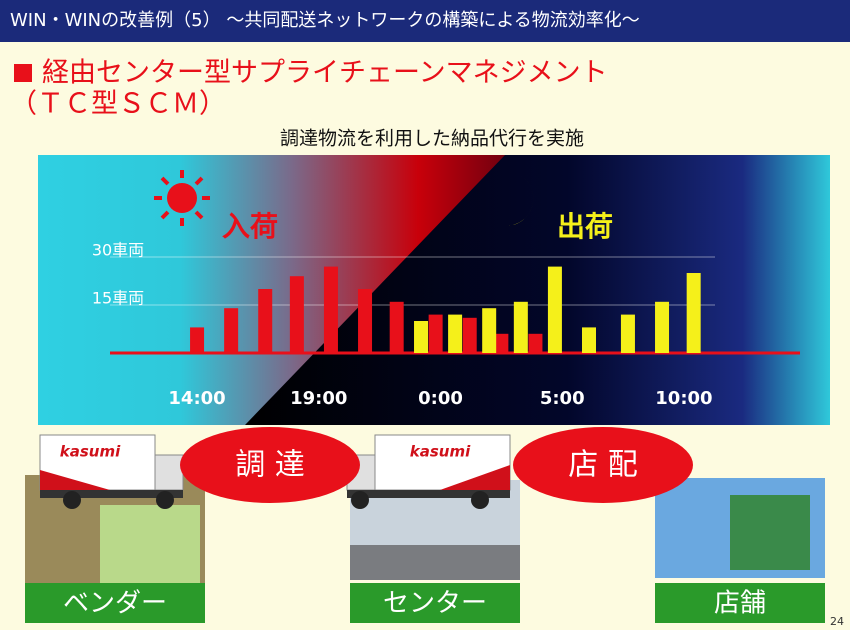 This screenshot has width=850, height=630. I want to click on annotation: 出荷, so click(585, 226).